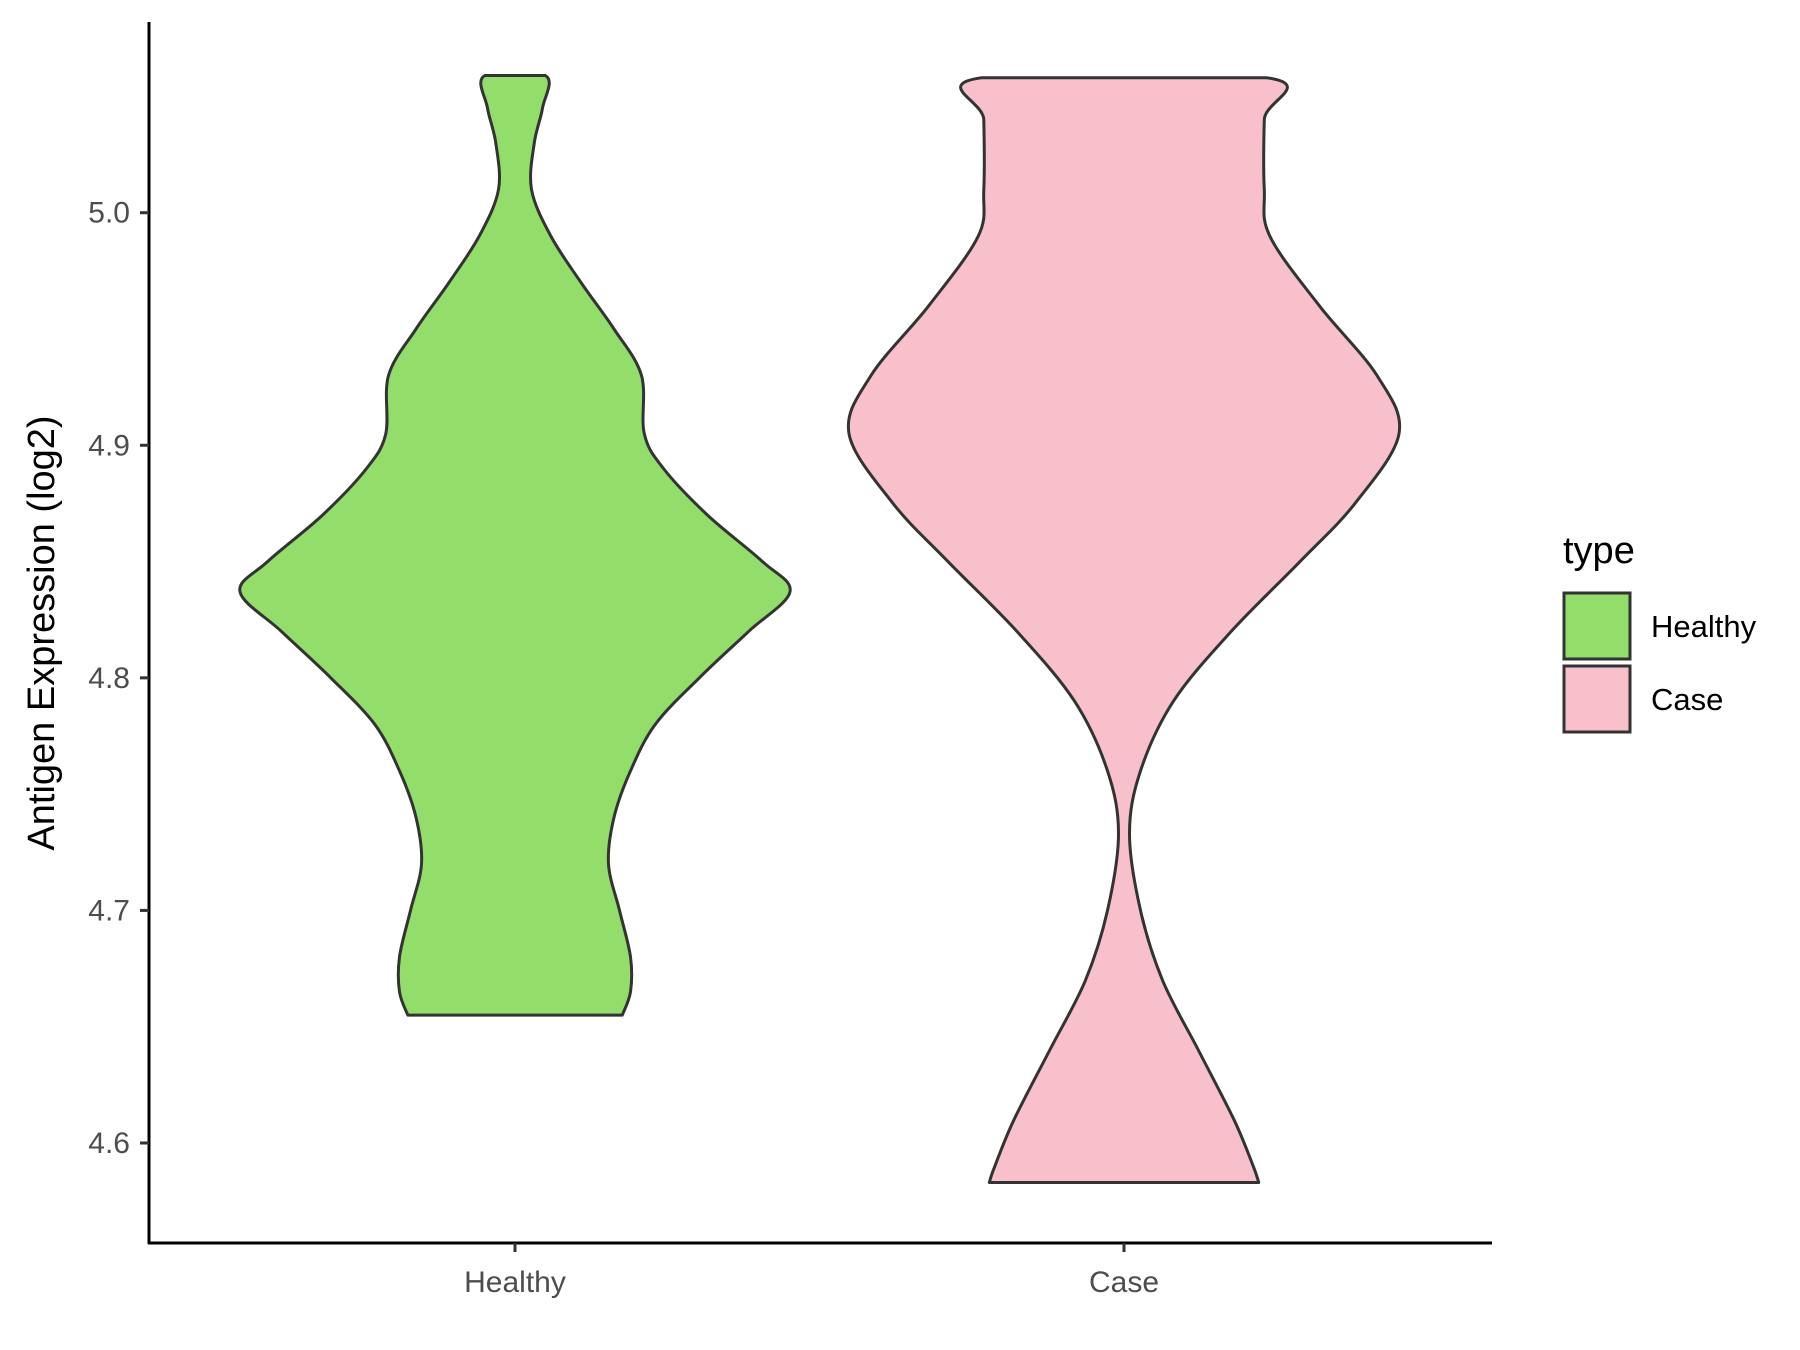  Describe the element at coordinates (1597, 699) in the screenshot. I see `legend-key-case` at that location.